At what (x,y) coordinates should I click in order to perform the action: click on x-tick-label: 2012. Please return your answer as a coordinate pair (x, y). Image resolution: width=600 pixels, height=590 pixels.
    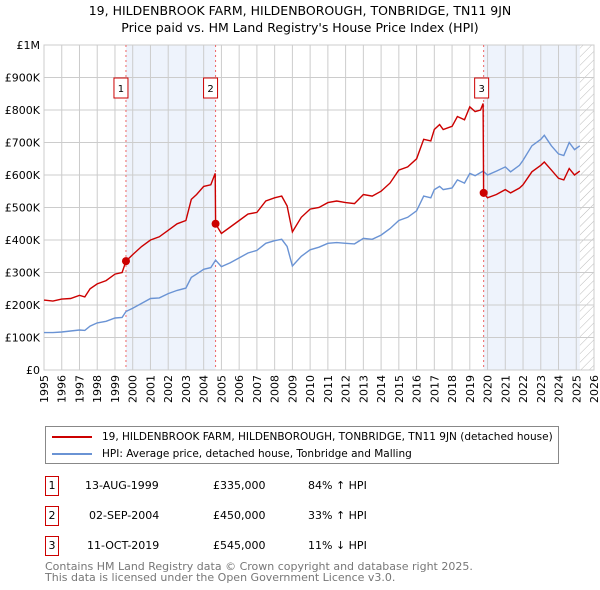
    Looking at the image, I should click on (346, 389).